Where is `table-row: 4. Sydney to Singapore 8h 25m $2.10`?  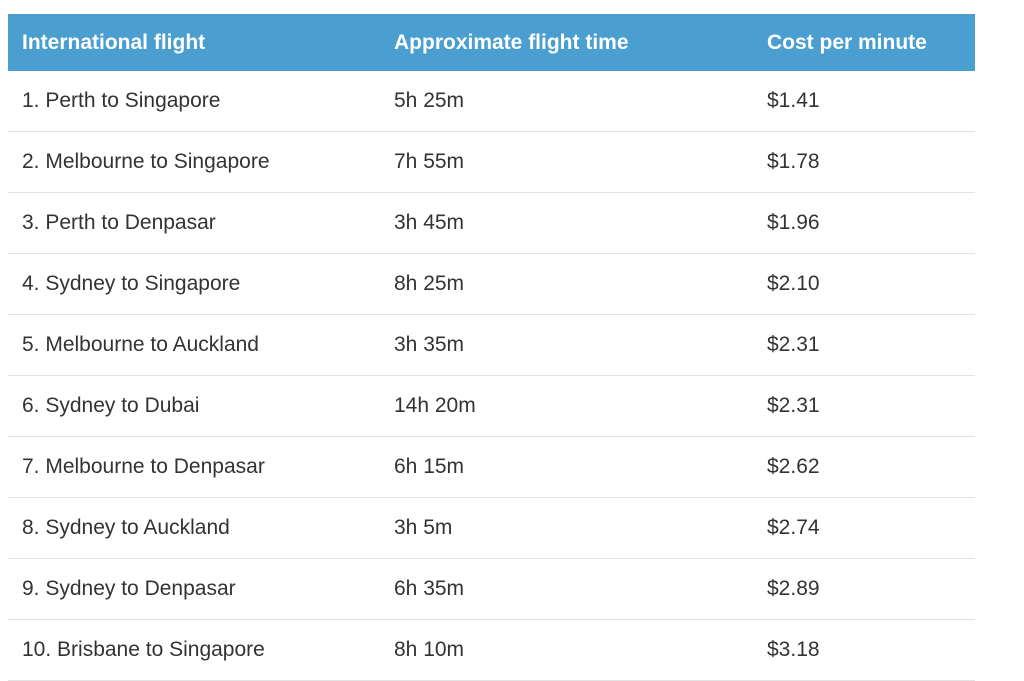 table-row: 4. Sydney to Singapore 8h 25m $2.10 is located at coordinates (491, 284).